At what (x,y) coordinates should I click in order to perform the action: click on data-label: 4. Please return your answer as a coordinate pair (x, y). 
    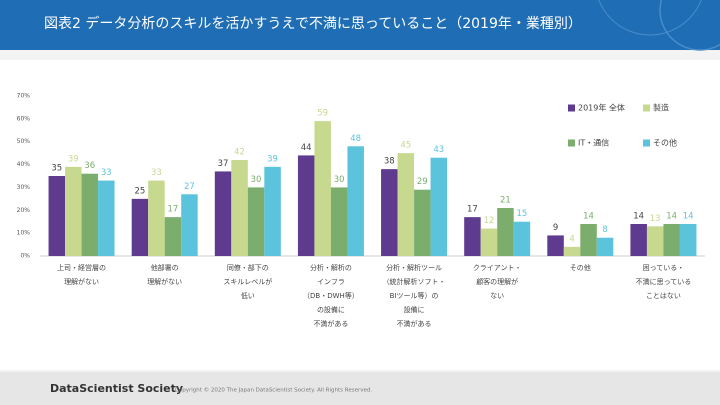
    Looking at the image, I should click on (571, 239).